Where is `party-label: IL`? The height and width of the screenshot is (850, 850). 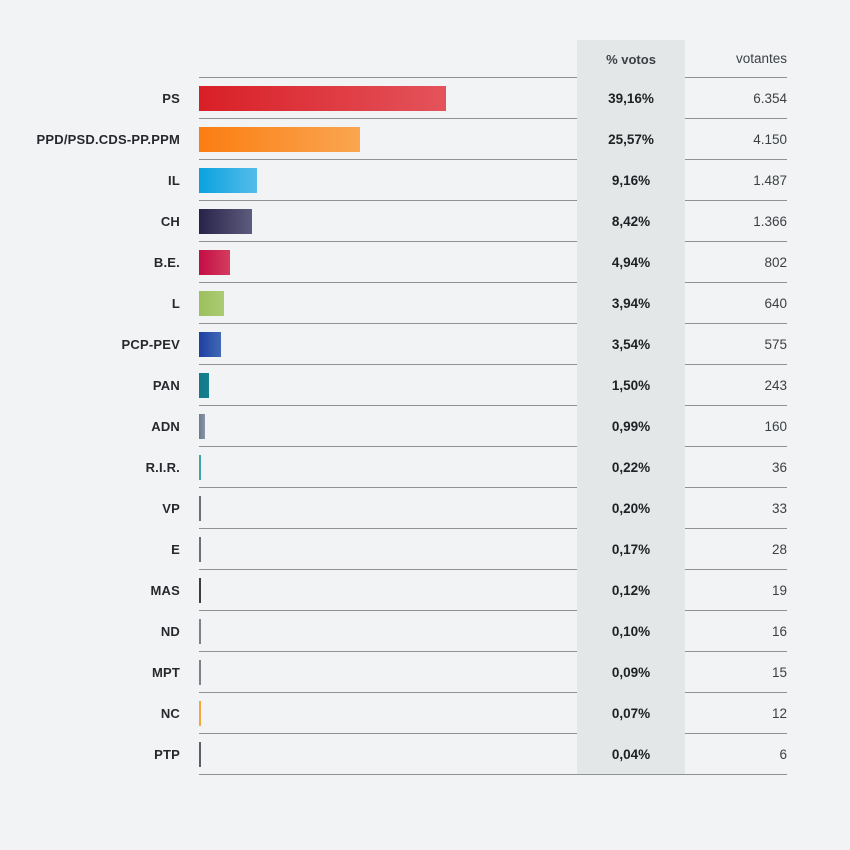 party-label: IL is located at coordinates (174, 180).